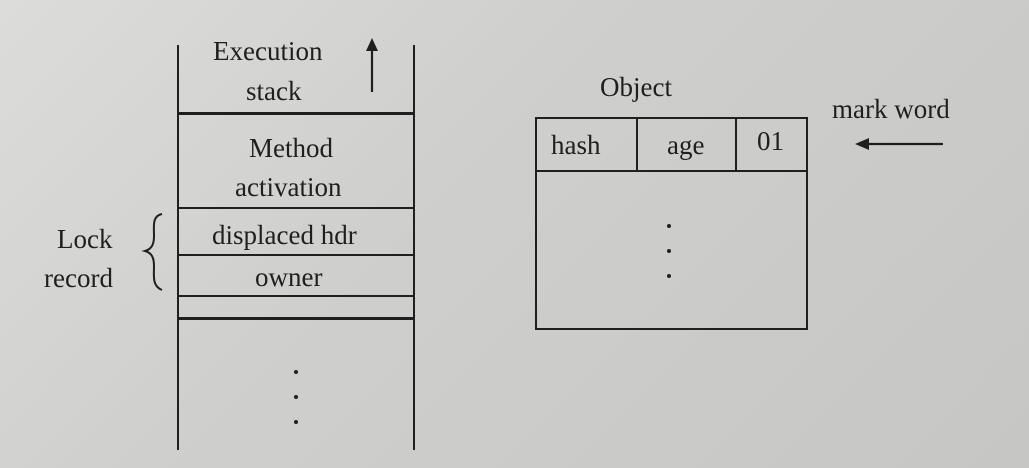 The width and height of the screenshot is (1029, 468). I want to click on mark-word-bottom-line, so click(671, 171).